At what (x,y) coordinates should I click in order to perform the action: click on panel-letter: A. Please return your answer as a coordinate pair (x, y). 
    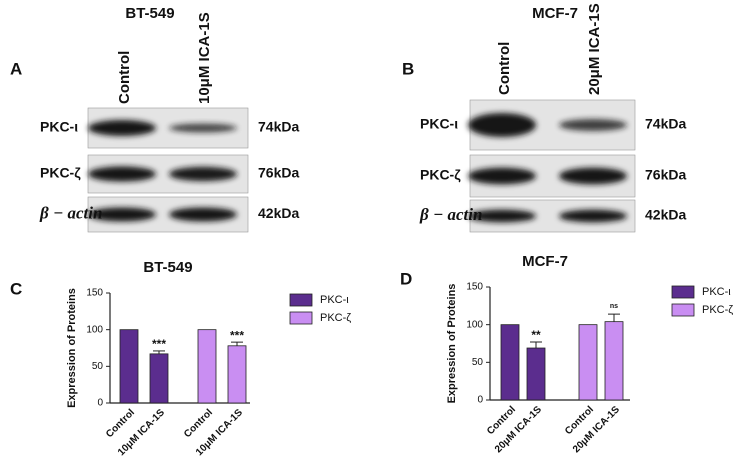
    Looking at the image, I should click on (16, 68).